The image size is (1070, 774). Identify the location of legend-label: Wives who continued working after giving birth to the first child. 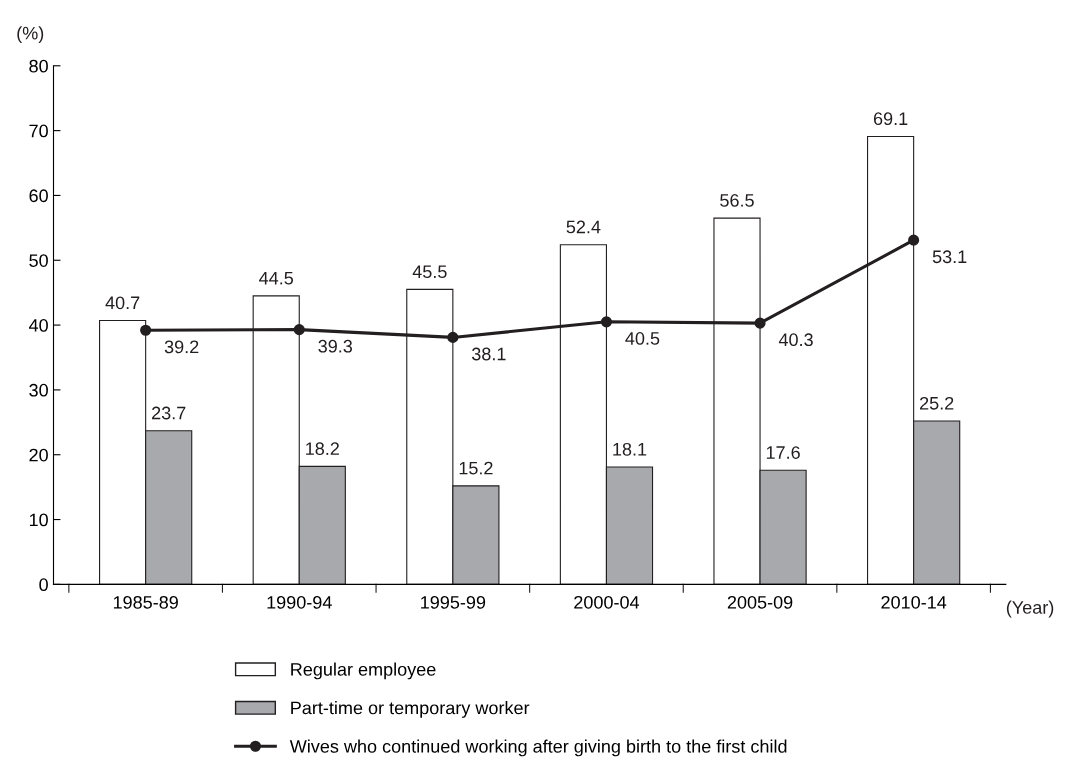
(538, 748).